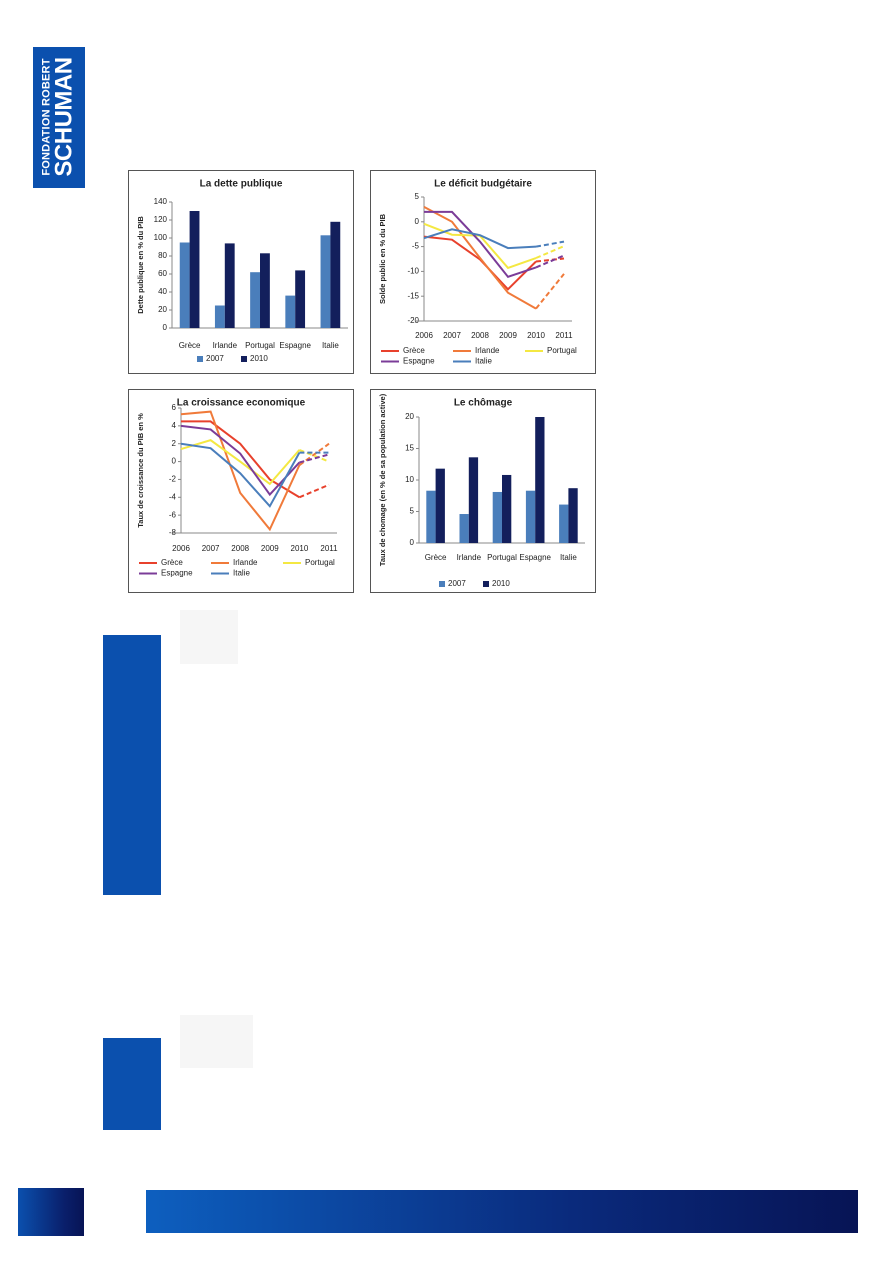 The width and height of the screenshot is (893, 1263). Describe the element at coordinates (140, 470) in the screenshot. I see `y-axis-label: Taux de croissance du PIB en %` at that location.